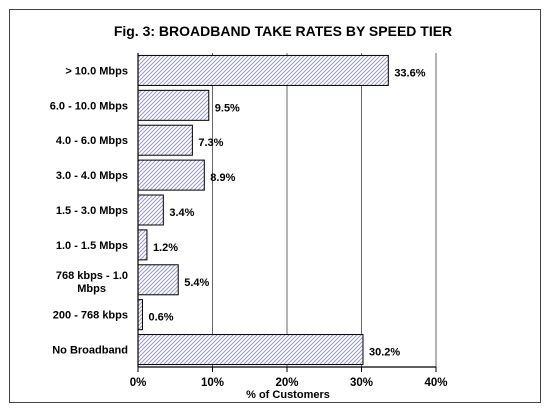 Image resolution: width=550 pixels, height=412 pixels. I want to click on data-label: 0.6%, so click(160, 318).